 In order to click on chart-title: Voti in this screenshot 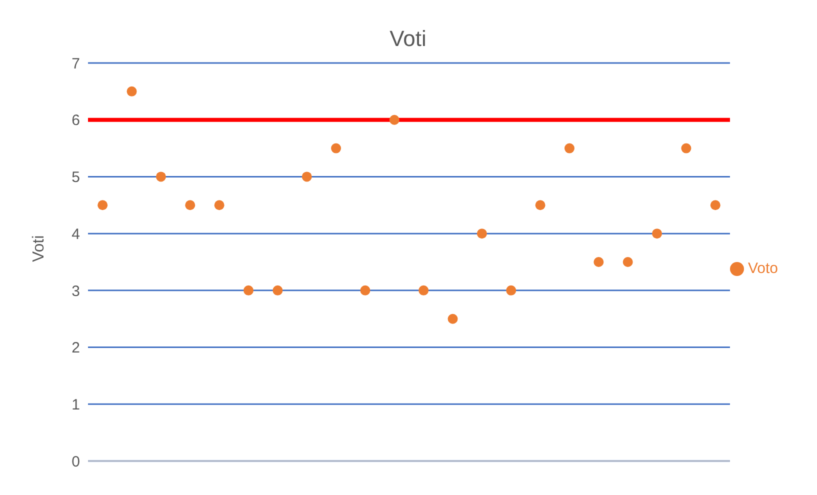, I will do `click(408, 39)`.